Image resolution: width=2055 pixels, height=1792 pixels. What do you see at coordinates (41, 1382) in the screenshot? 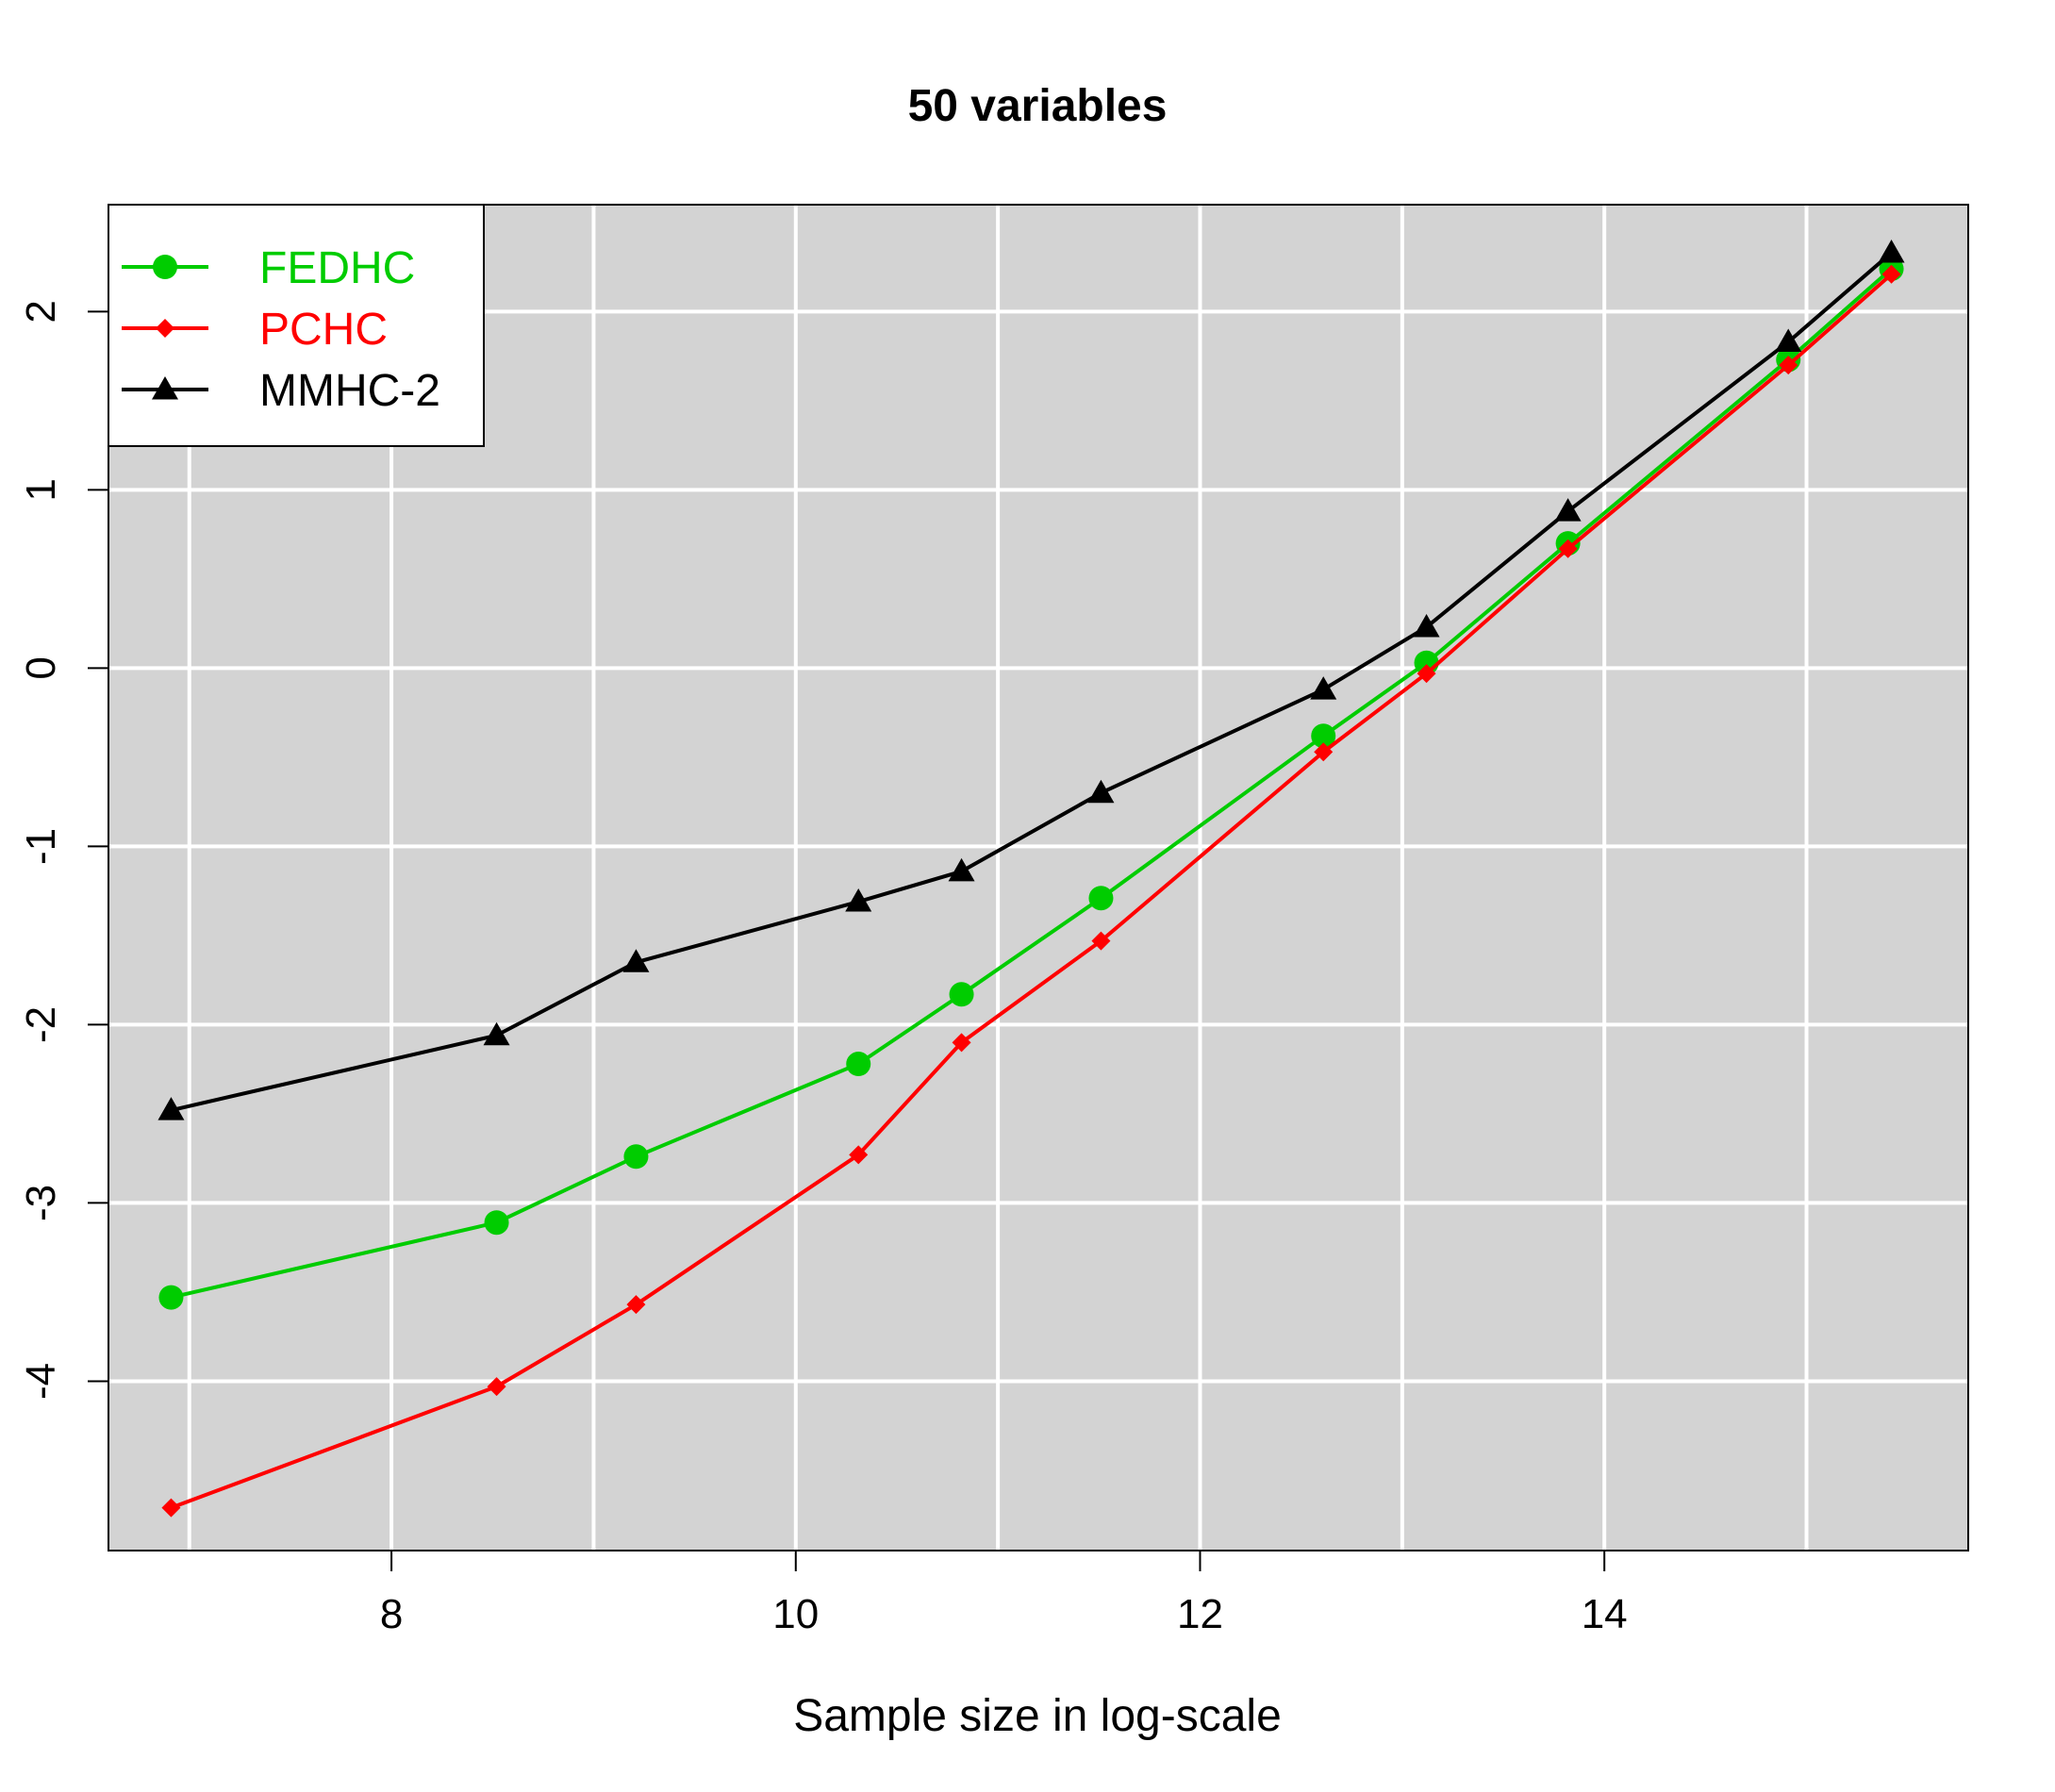
I see `y-tick-label: -4` at bounding box center [41, 1382].